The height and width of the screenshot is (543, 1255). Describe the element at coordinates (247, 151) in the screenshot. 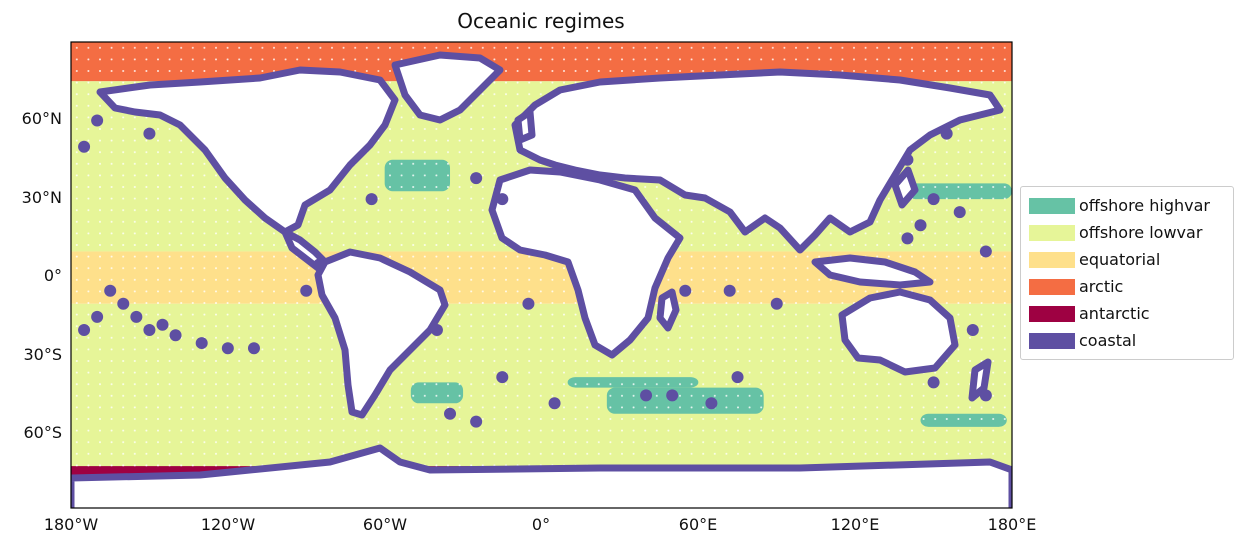

I see `land-north-america` at that location.